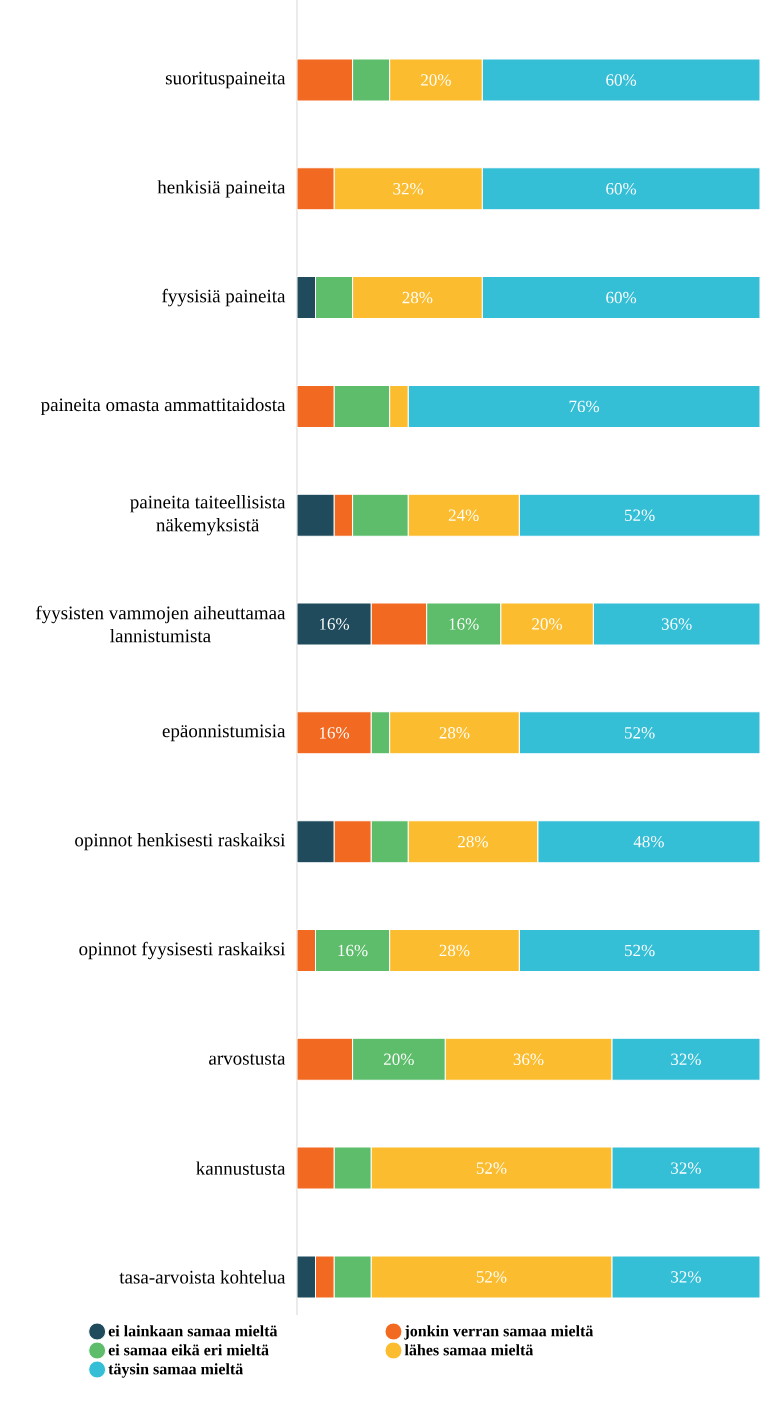  I want to click on data-label: 24%, so click(463, 515).